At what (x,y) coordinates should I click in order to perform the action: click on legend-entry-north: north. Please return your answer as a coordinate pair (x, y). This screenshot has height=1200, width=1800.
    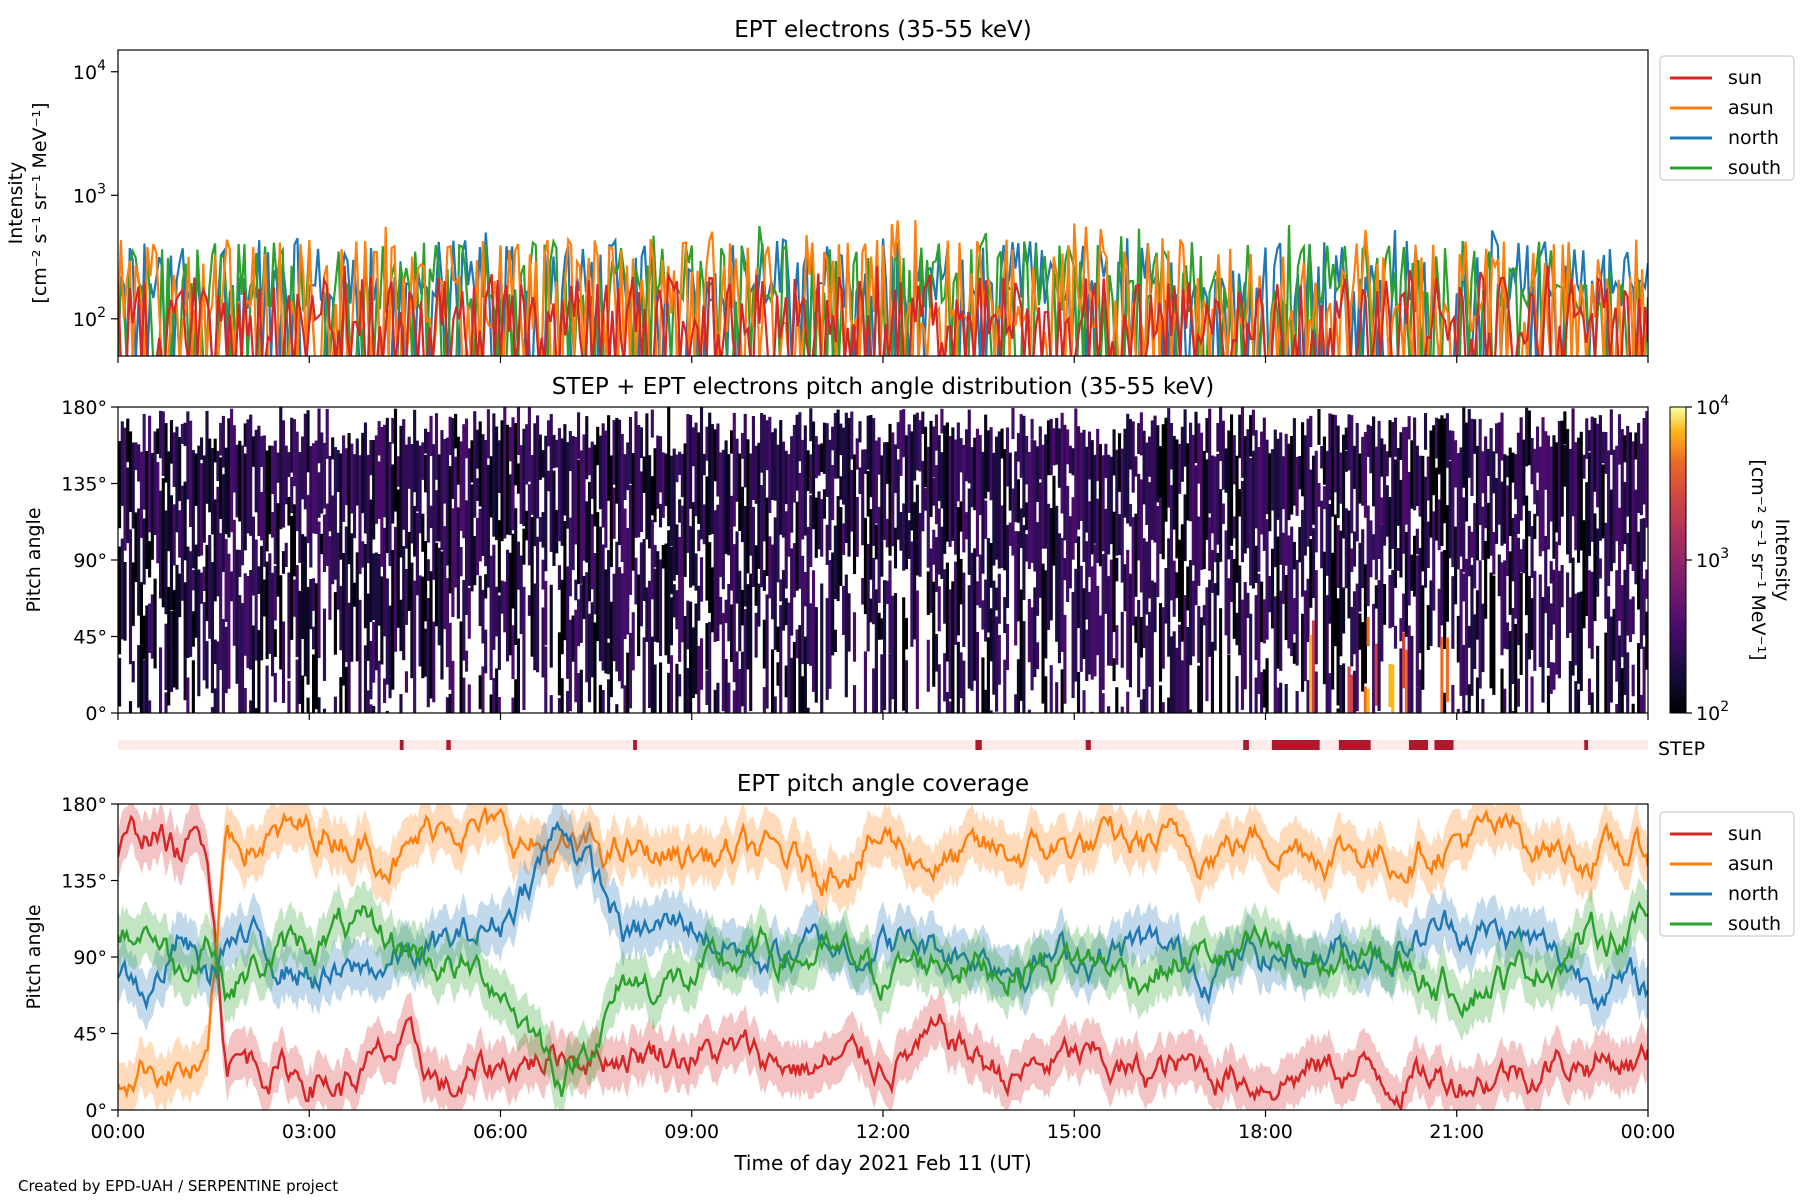
    Looking at the image, I should click on (1753, 894).